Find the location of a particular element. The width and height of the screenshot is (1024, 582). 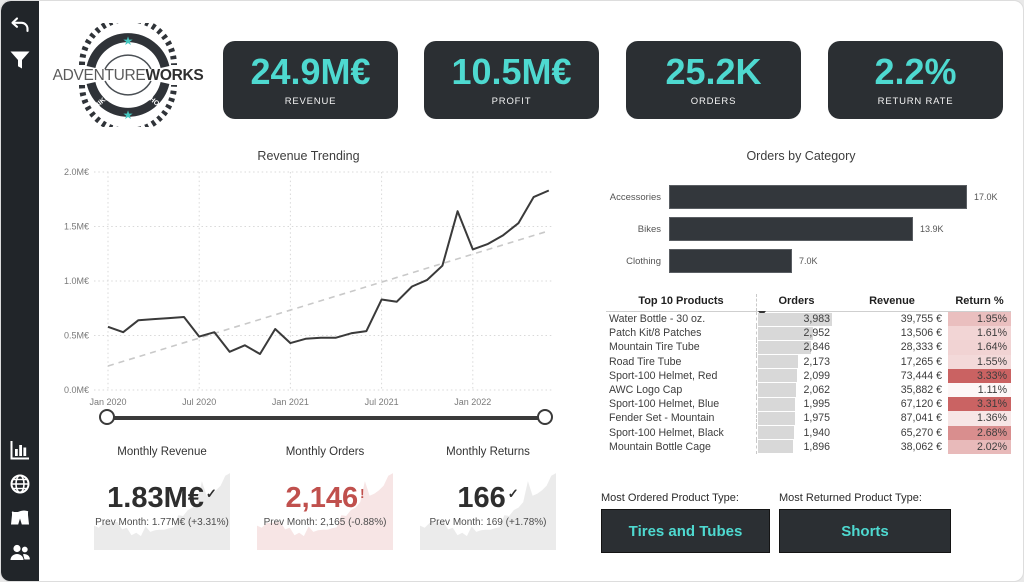

svg-text: ADVENTUREWORKS is located at coordinates (128, 75).